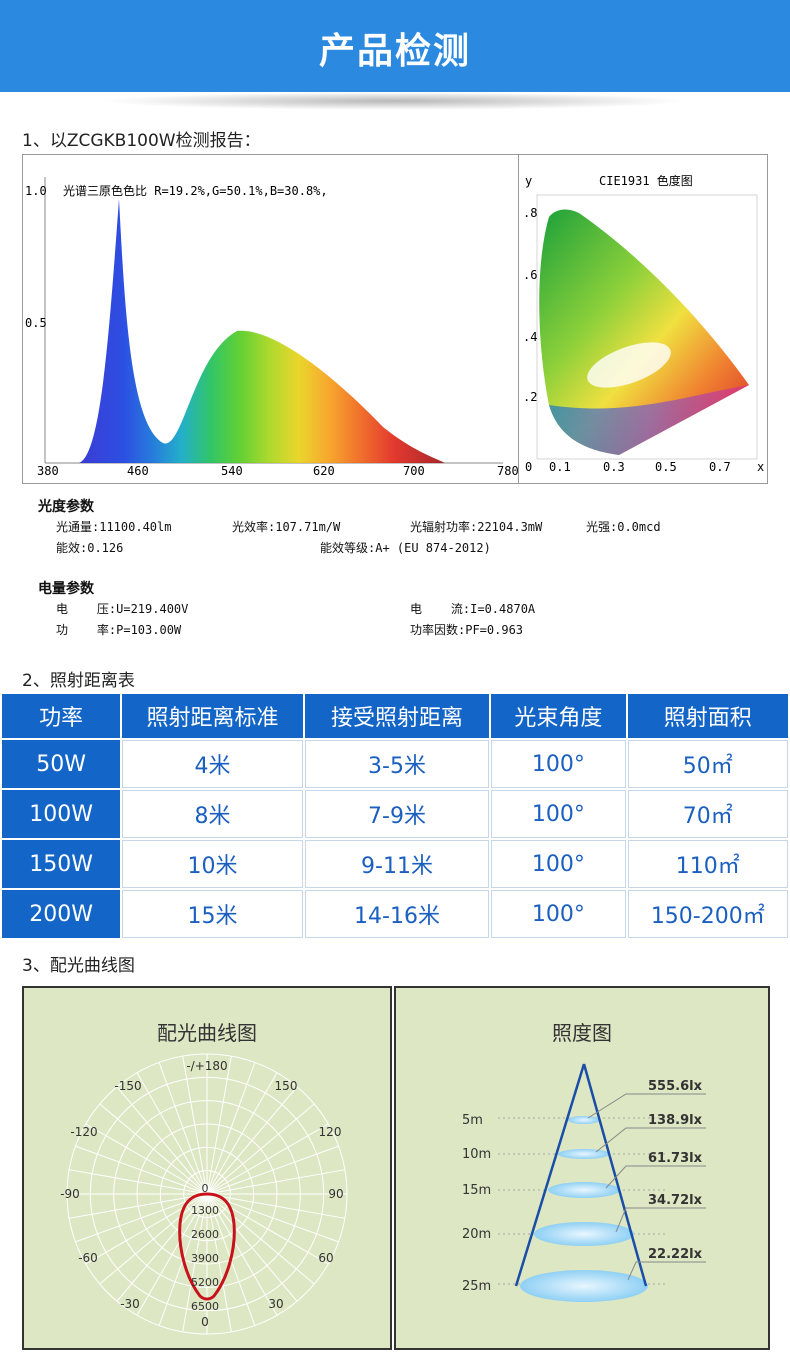 This screenshot has height=1366, width=790. What do you see at coordinates (212, 764) in the screenshot?
I see `row-standard-distance: 4米` at bounding box center [212, 764].